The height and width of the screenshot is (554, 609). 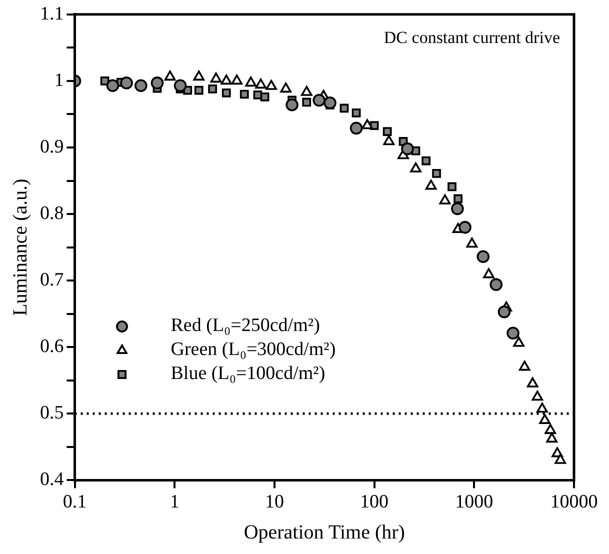 What do you see at coordinates (52, 147) in the screenshot?
I see `y-tick-label: 0.9` at bounding box center [52, 147].